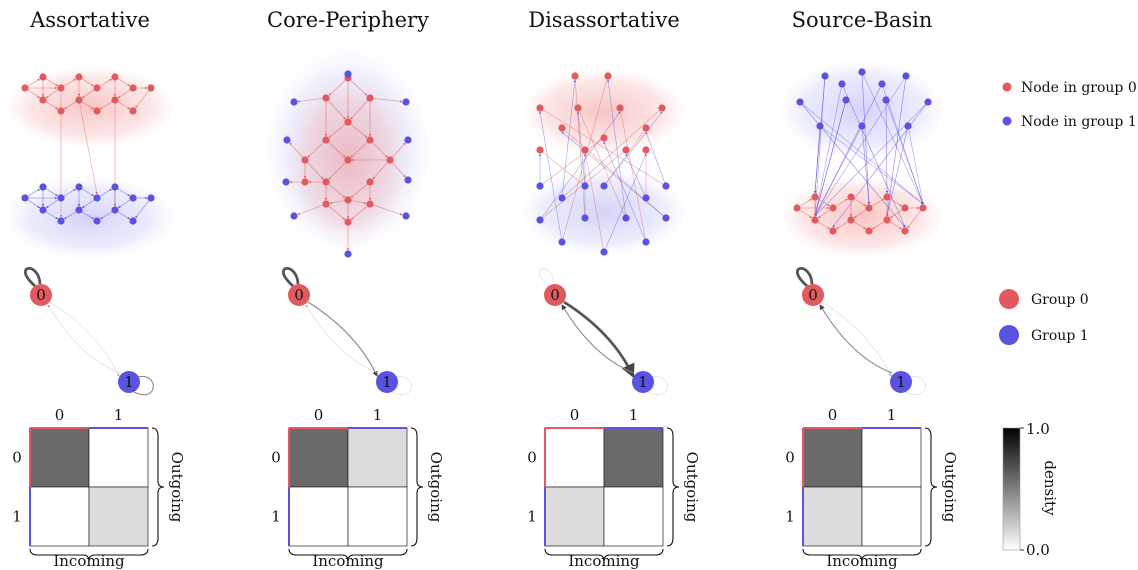 The height and width of the screenshot is (570, 1138). I want to click on group1-halo, so click(604, 212).